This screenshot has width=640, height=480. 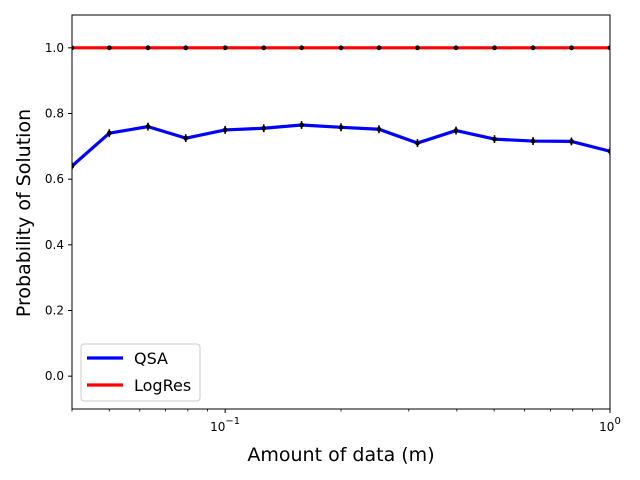 What do you see at coordinates (54, 245) in the screenshot?
I see `y-tick-label: 0.4` at bounding box center [54, 245].